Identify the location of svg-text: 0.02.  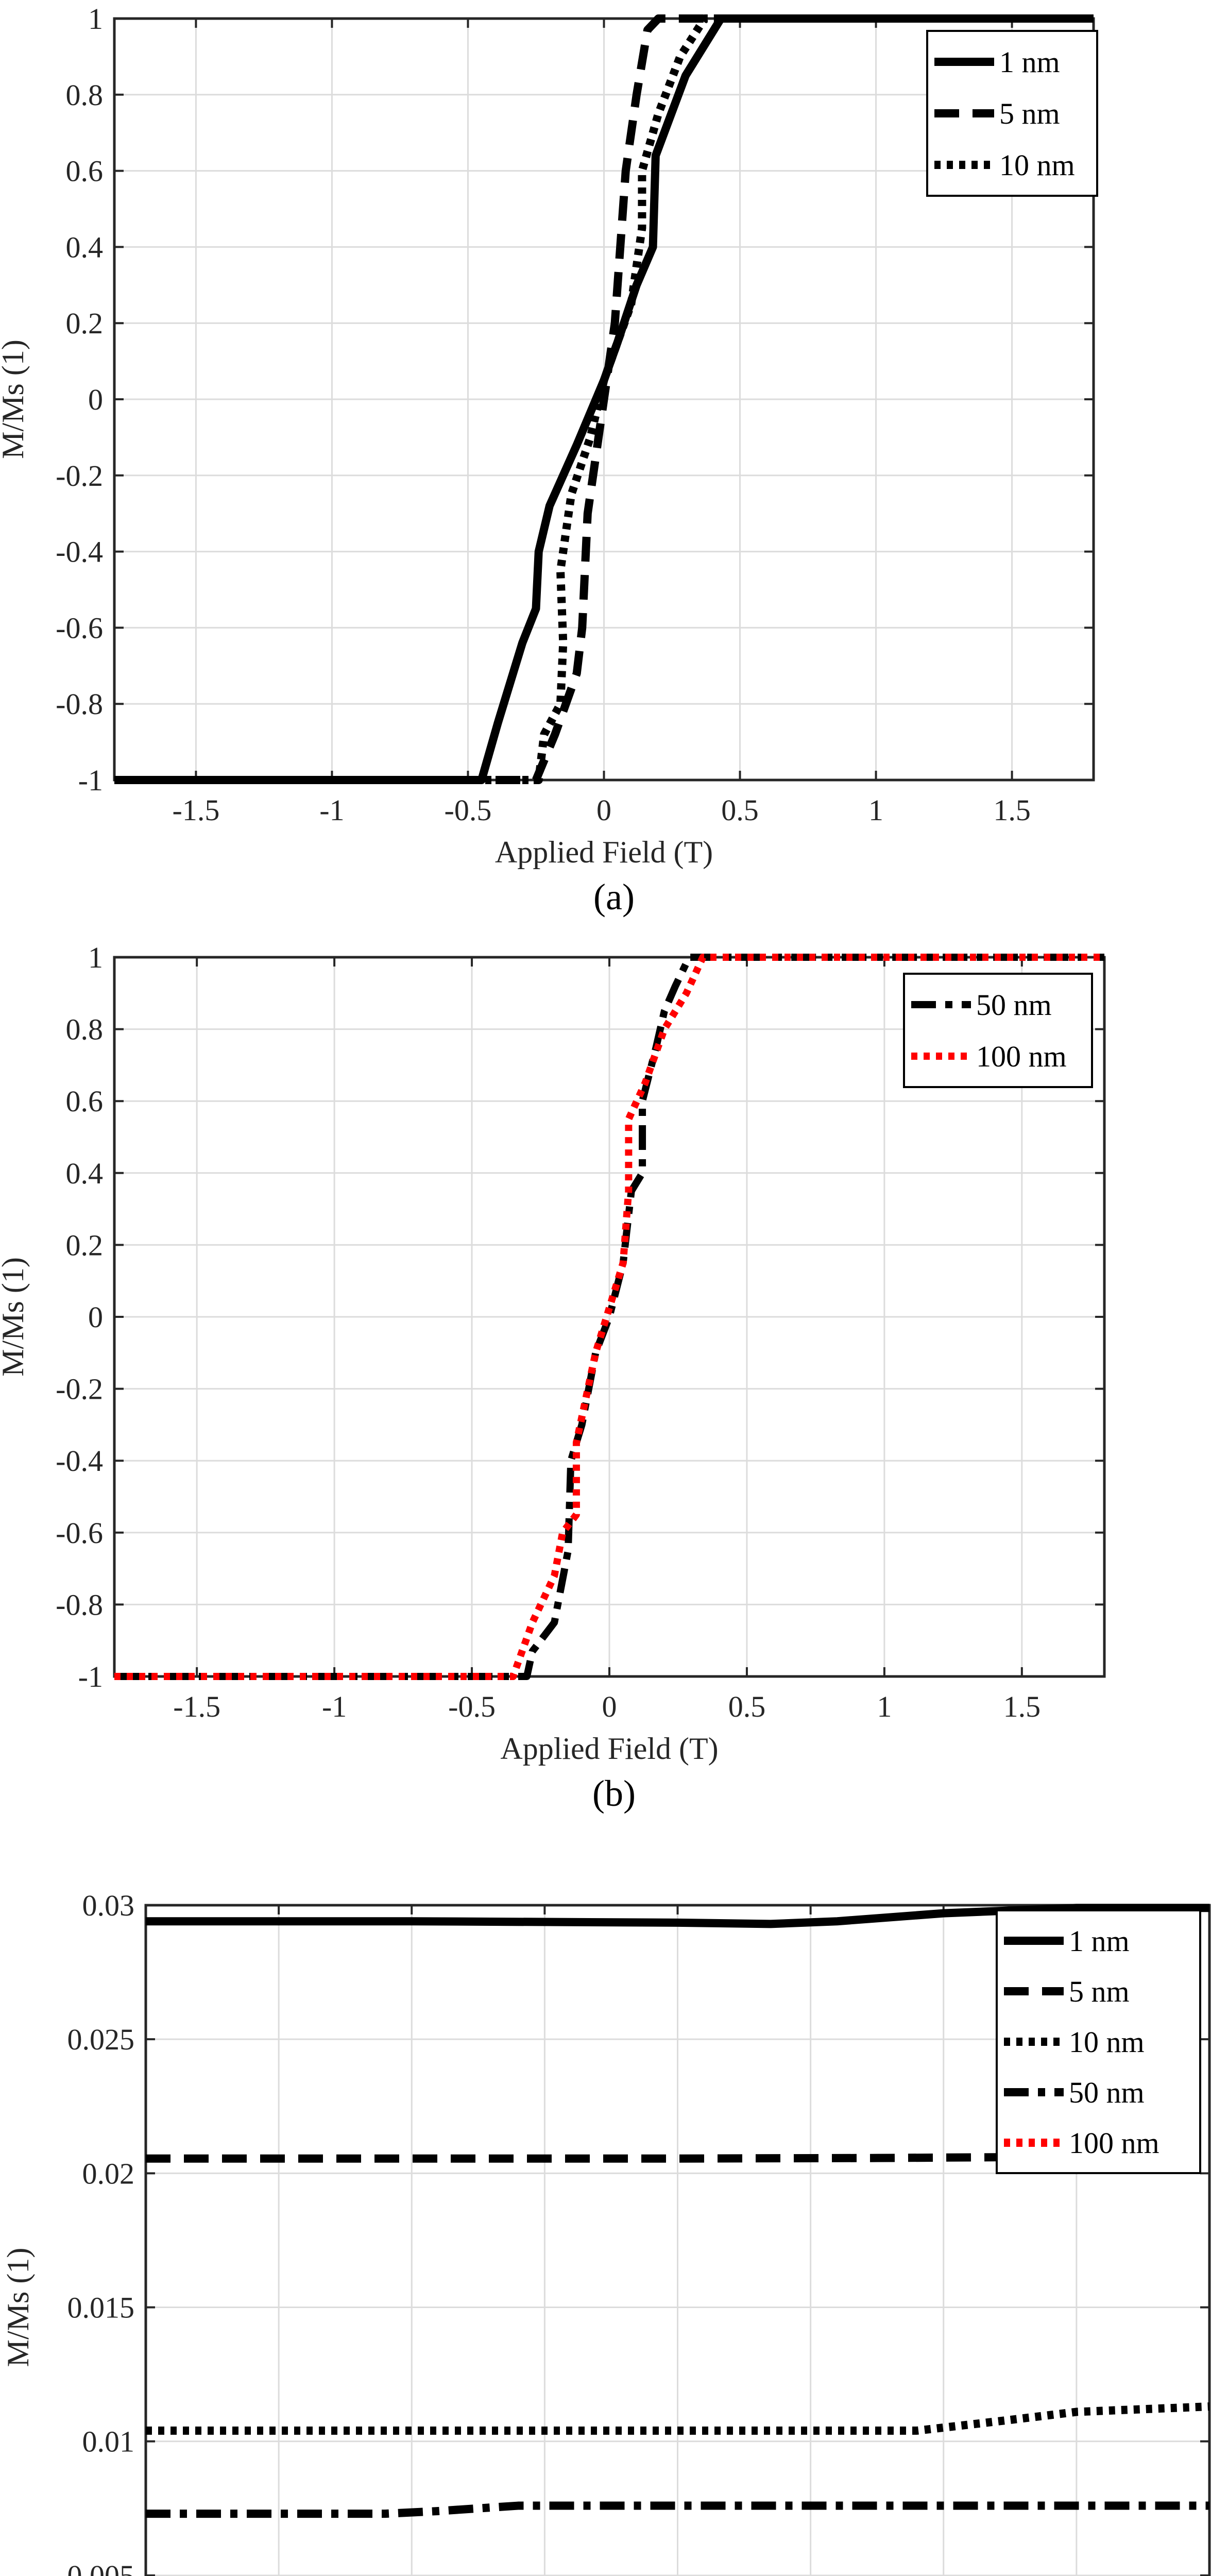
(108, 2173).